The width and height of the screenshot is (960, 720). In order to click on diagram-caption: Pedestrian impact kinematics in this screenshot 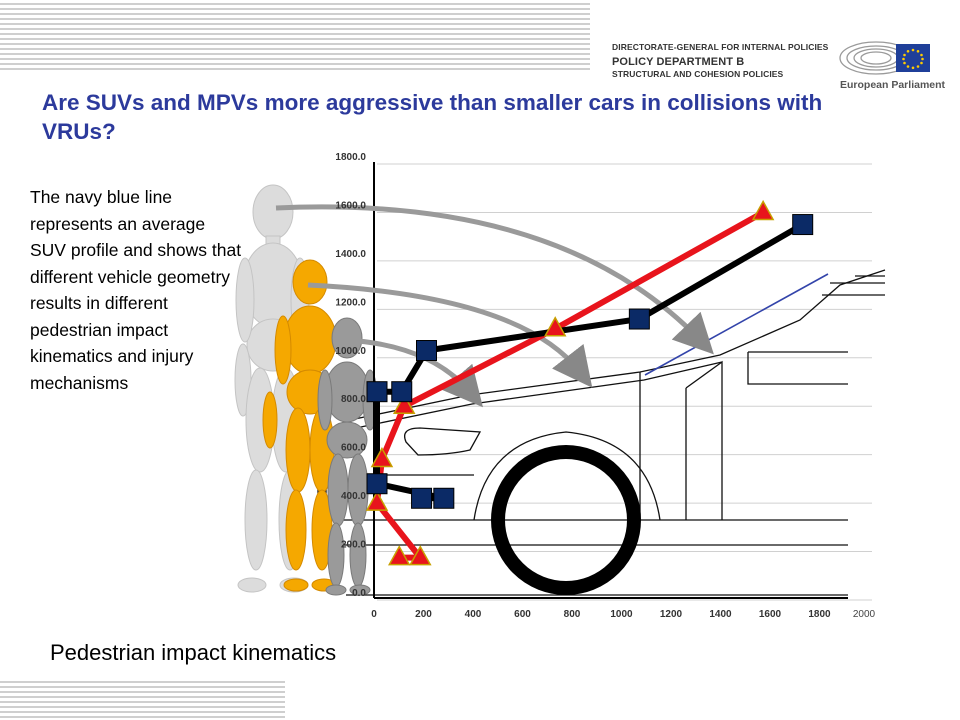, I will do `click(193, 652)`.